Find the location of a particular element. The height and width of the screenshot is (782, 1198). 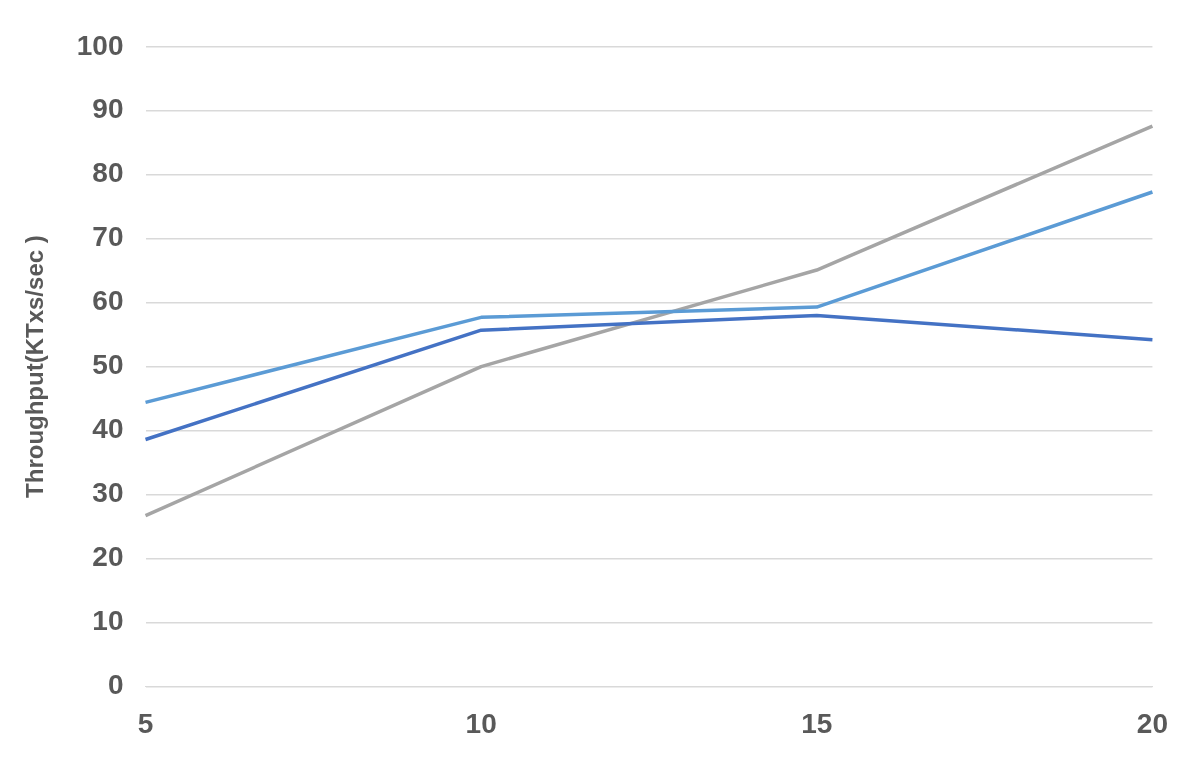

x-tick-label: 10 is located at coordinates (481, 723).